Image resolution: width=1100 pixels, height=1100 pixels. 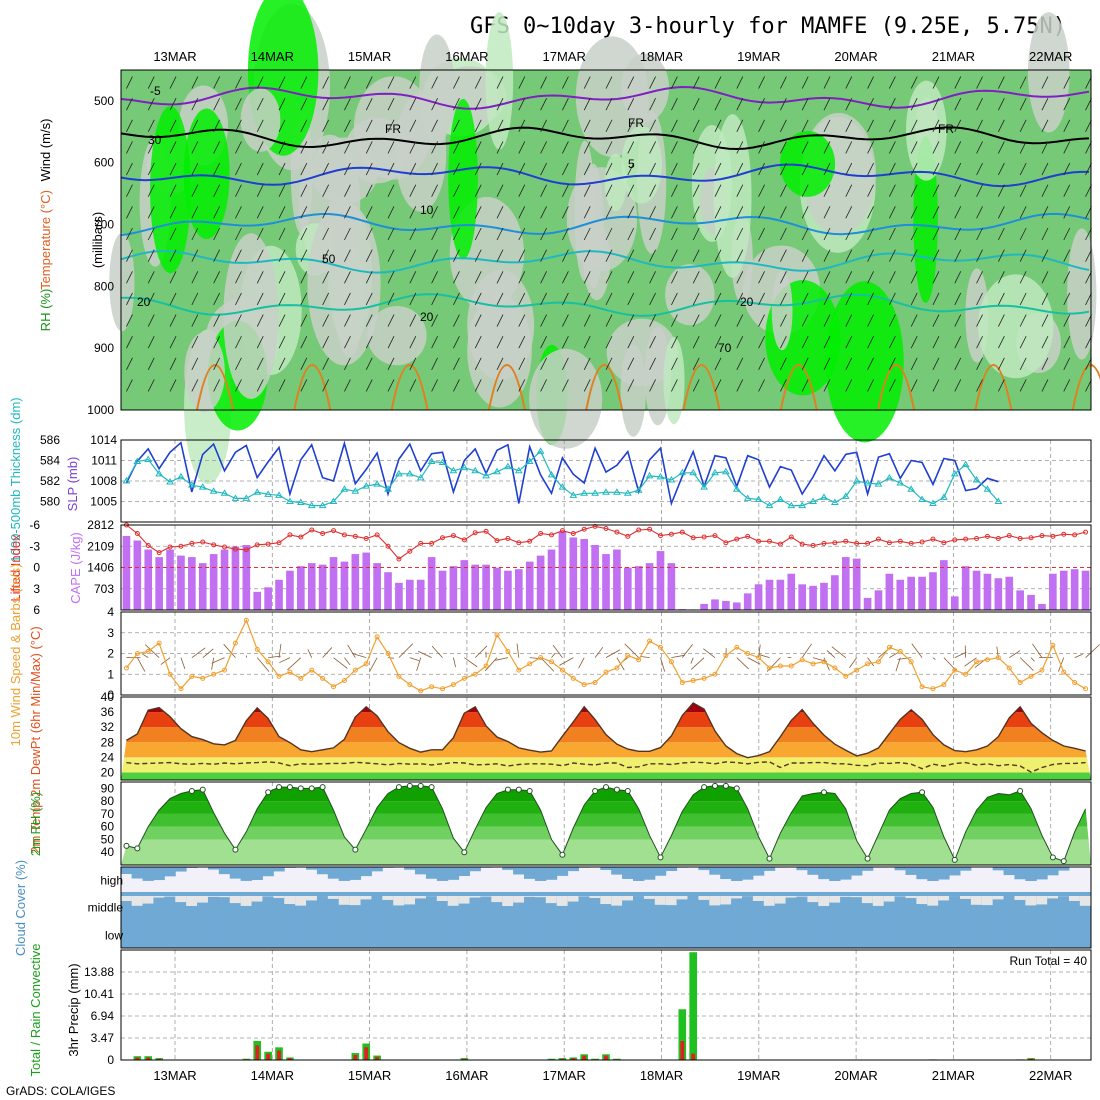 What do you see at coordinates (110, 633) in the screenshot?
I see `wind-tick: 3` at bounding box center [110, 633].